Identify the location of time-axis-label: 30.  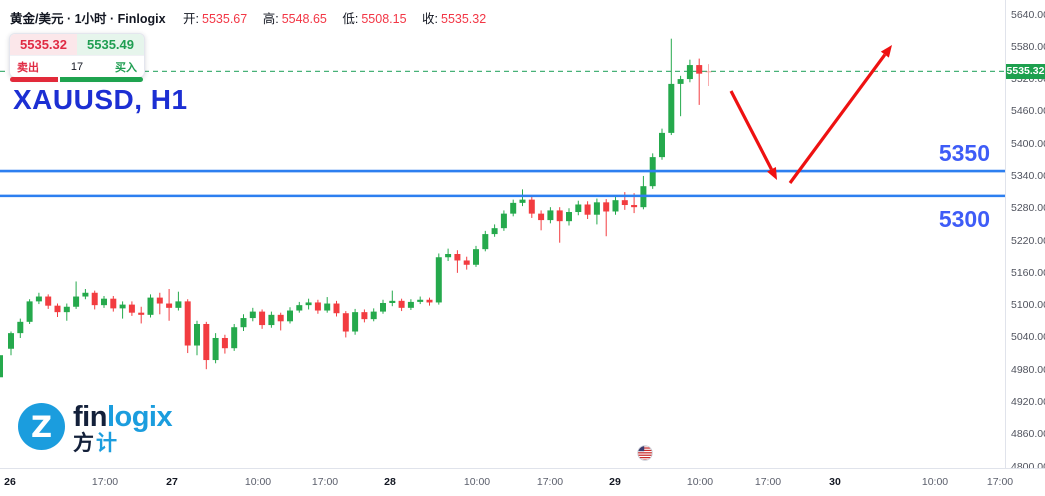
(835, 482).